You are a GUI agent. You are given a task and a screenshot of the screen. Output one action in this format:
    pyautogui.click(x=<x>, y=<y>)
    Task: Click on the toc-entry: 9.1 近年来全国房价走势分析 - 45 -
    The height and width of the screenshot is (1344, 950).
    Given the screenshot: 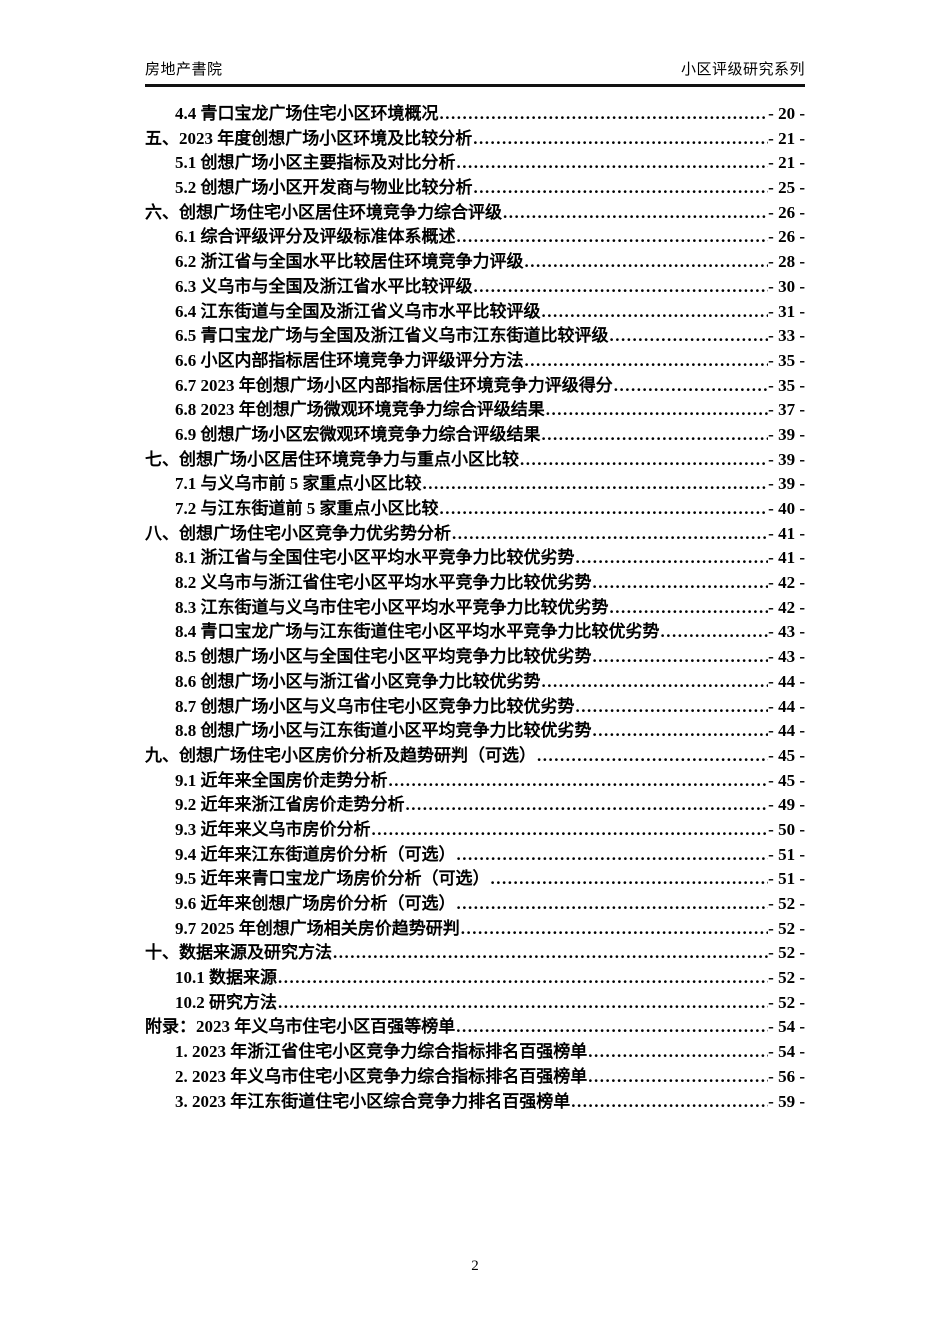 What is the action you would take?
    pyautogui.click(x=475, y=781)
    